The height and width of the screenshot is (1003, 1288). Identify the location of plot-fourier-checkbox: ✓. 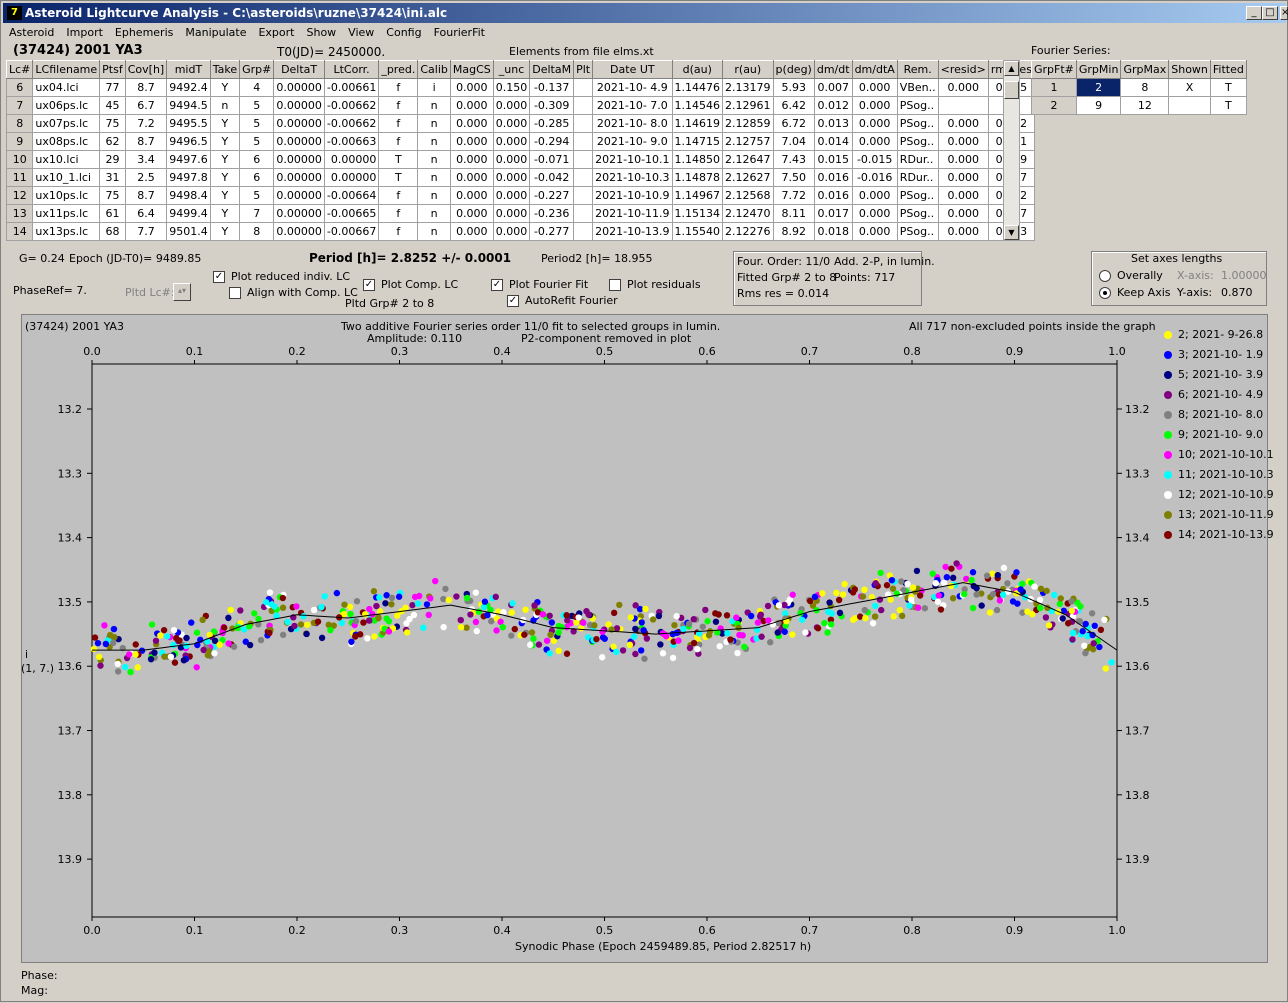
(497, 285).